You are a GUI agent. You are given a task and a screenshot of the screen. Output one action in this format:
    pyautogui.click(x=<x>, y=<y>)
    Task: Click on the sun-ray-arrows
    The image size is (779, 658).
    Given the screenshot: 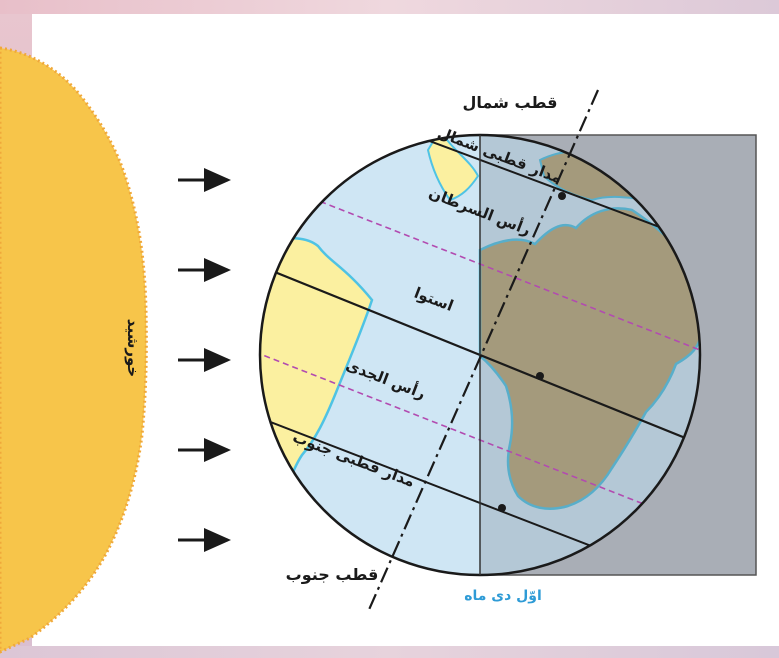 What is the action you would take?
    pyautogui.click(x=204, y=360)
    